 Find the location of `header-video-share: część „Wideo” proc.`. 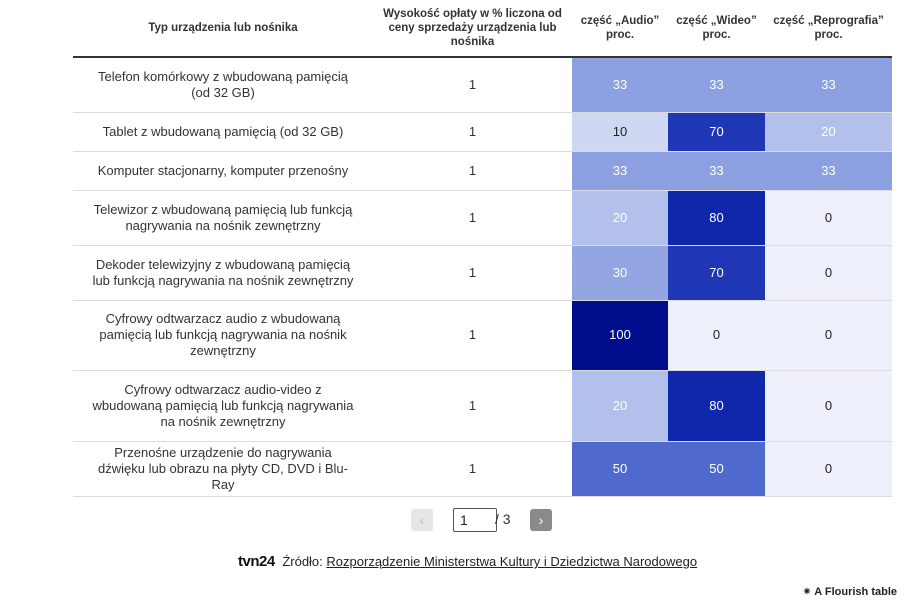

header-video-share: część „Wideo” proc. is located at coordinates (716, 29).